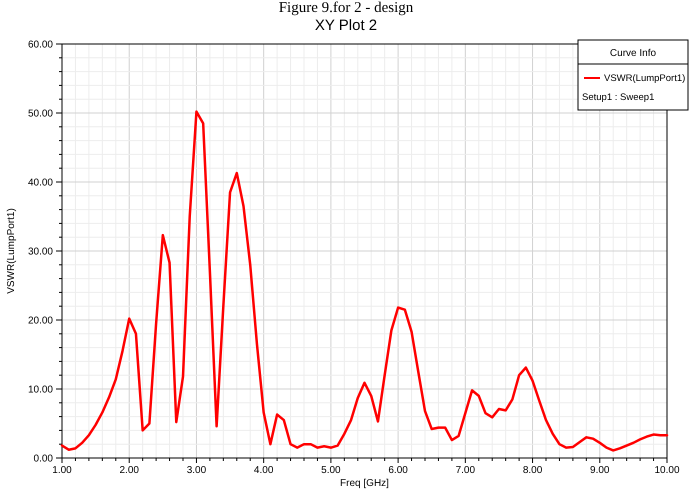  I want to click on x-tick-label: 5.00, so click(331, 470).